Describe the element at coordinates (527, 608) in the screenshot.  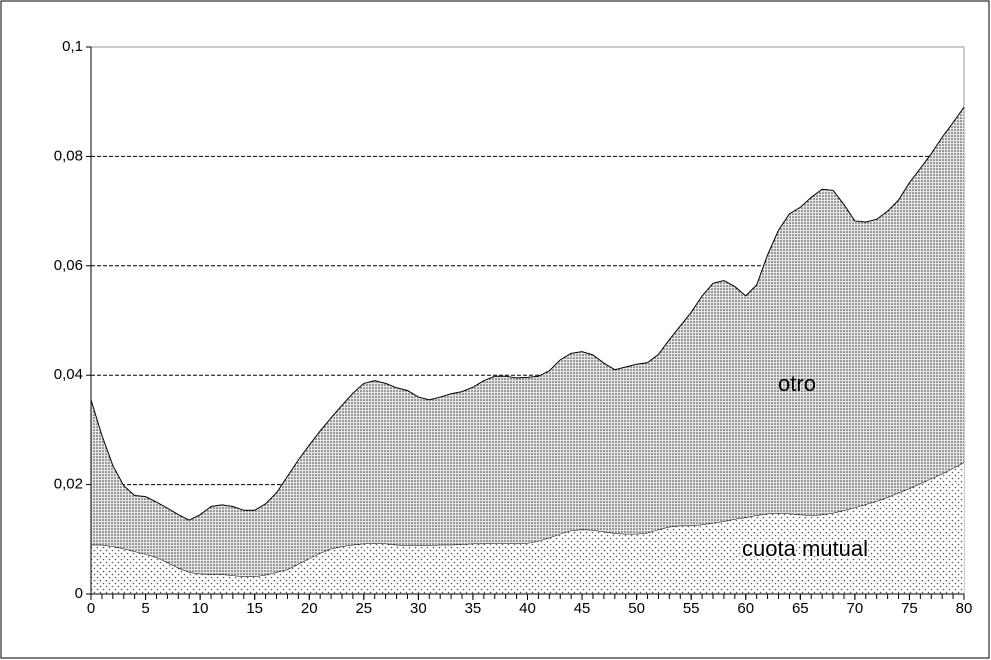
I see `x-tick-label: 40` at that location.